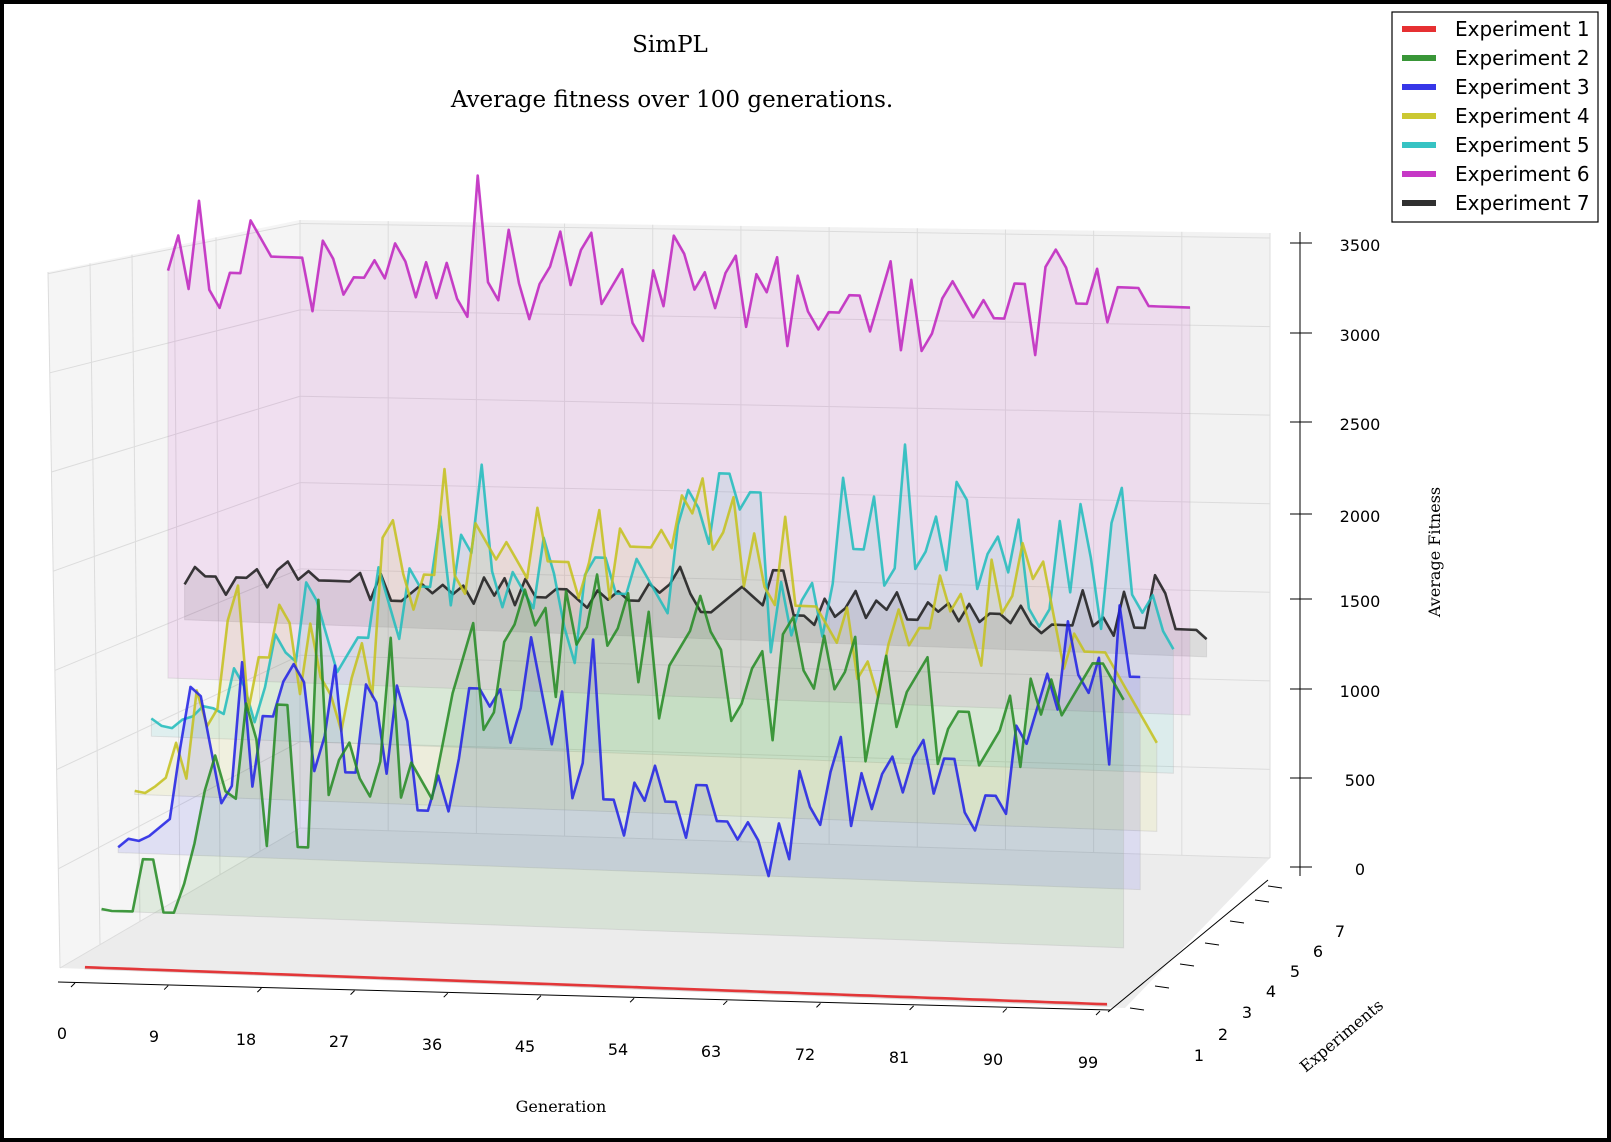  Describe the element at coordinates (1088, 1062) in the screenshot. I see `x-tick-label: 99` at that location.